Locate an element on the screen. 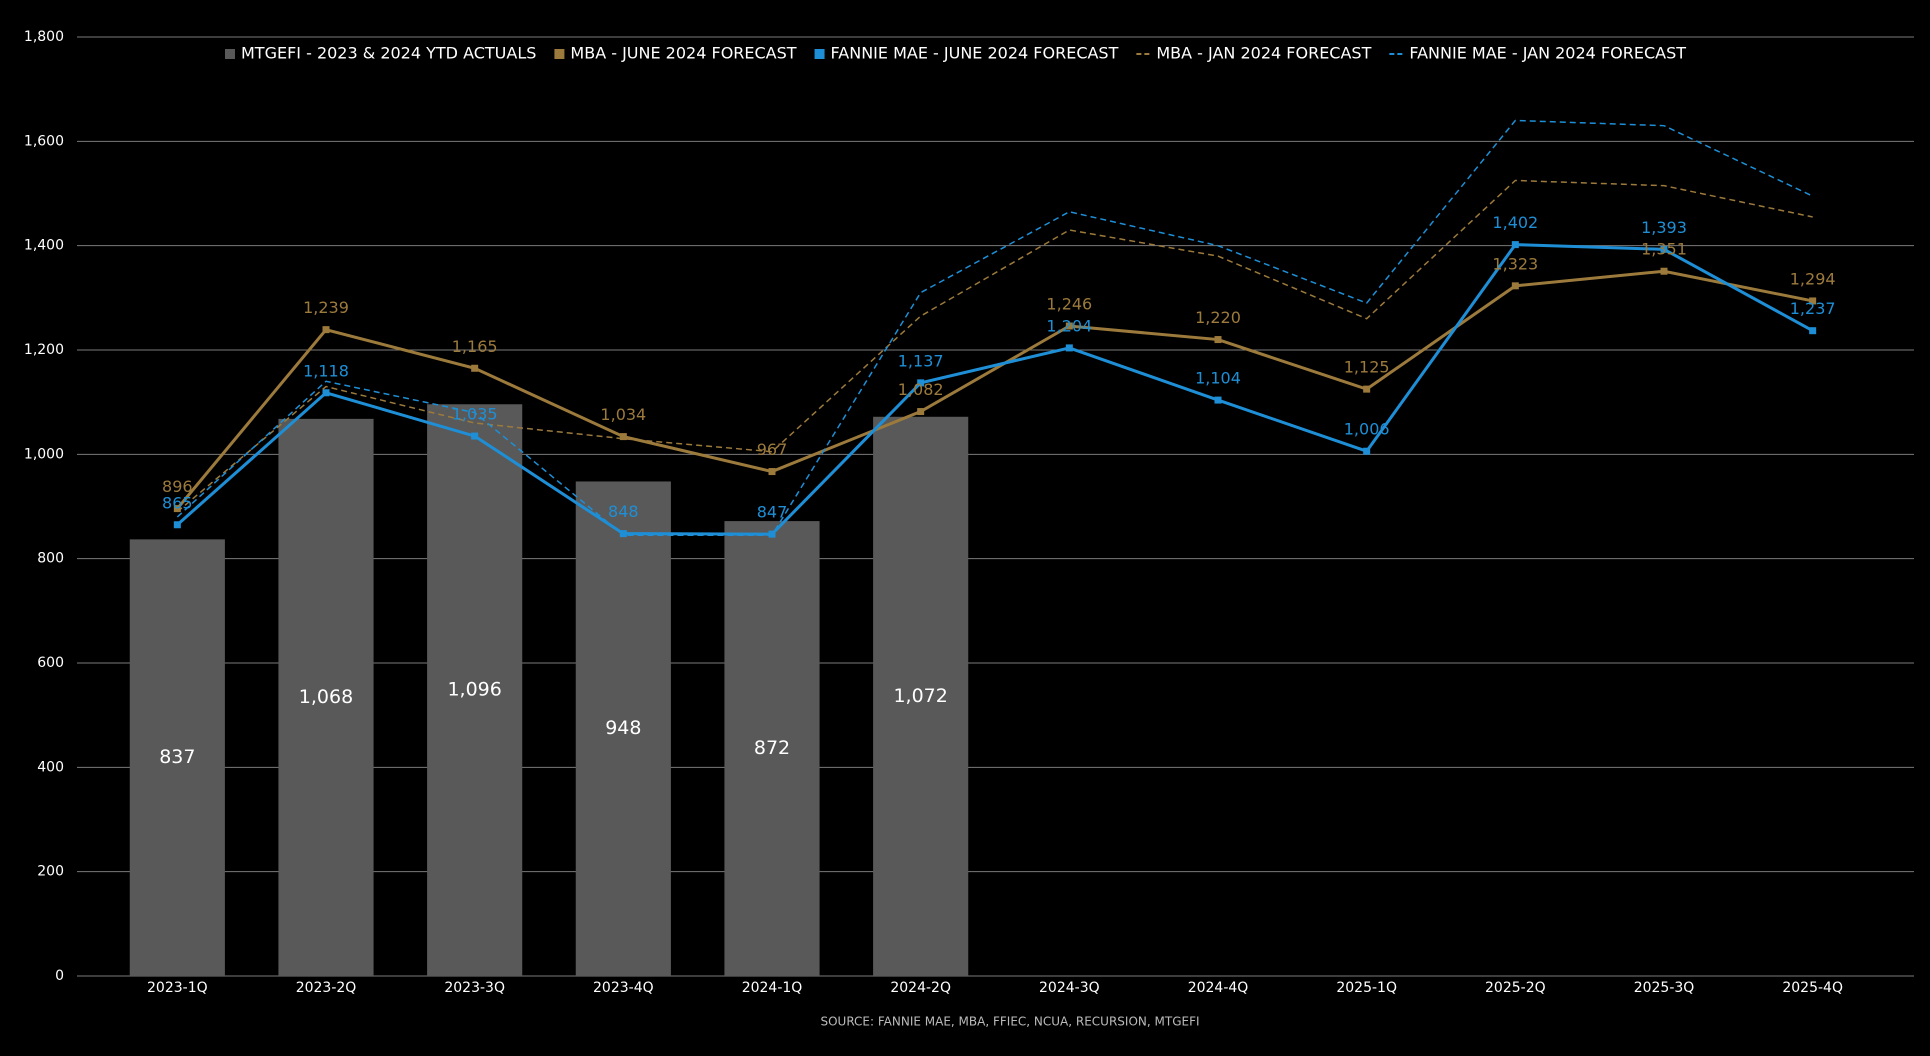 Image resolution: width=1930 pixels, height=1056 pixels. line-value-label: 1,237 is located at coordinates (1813, 308).